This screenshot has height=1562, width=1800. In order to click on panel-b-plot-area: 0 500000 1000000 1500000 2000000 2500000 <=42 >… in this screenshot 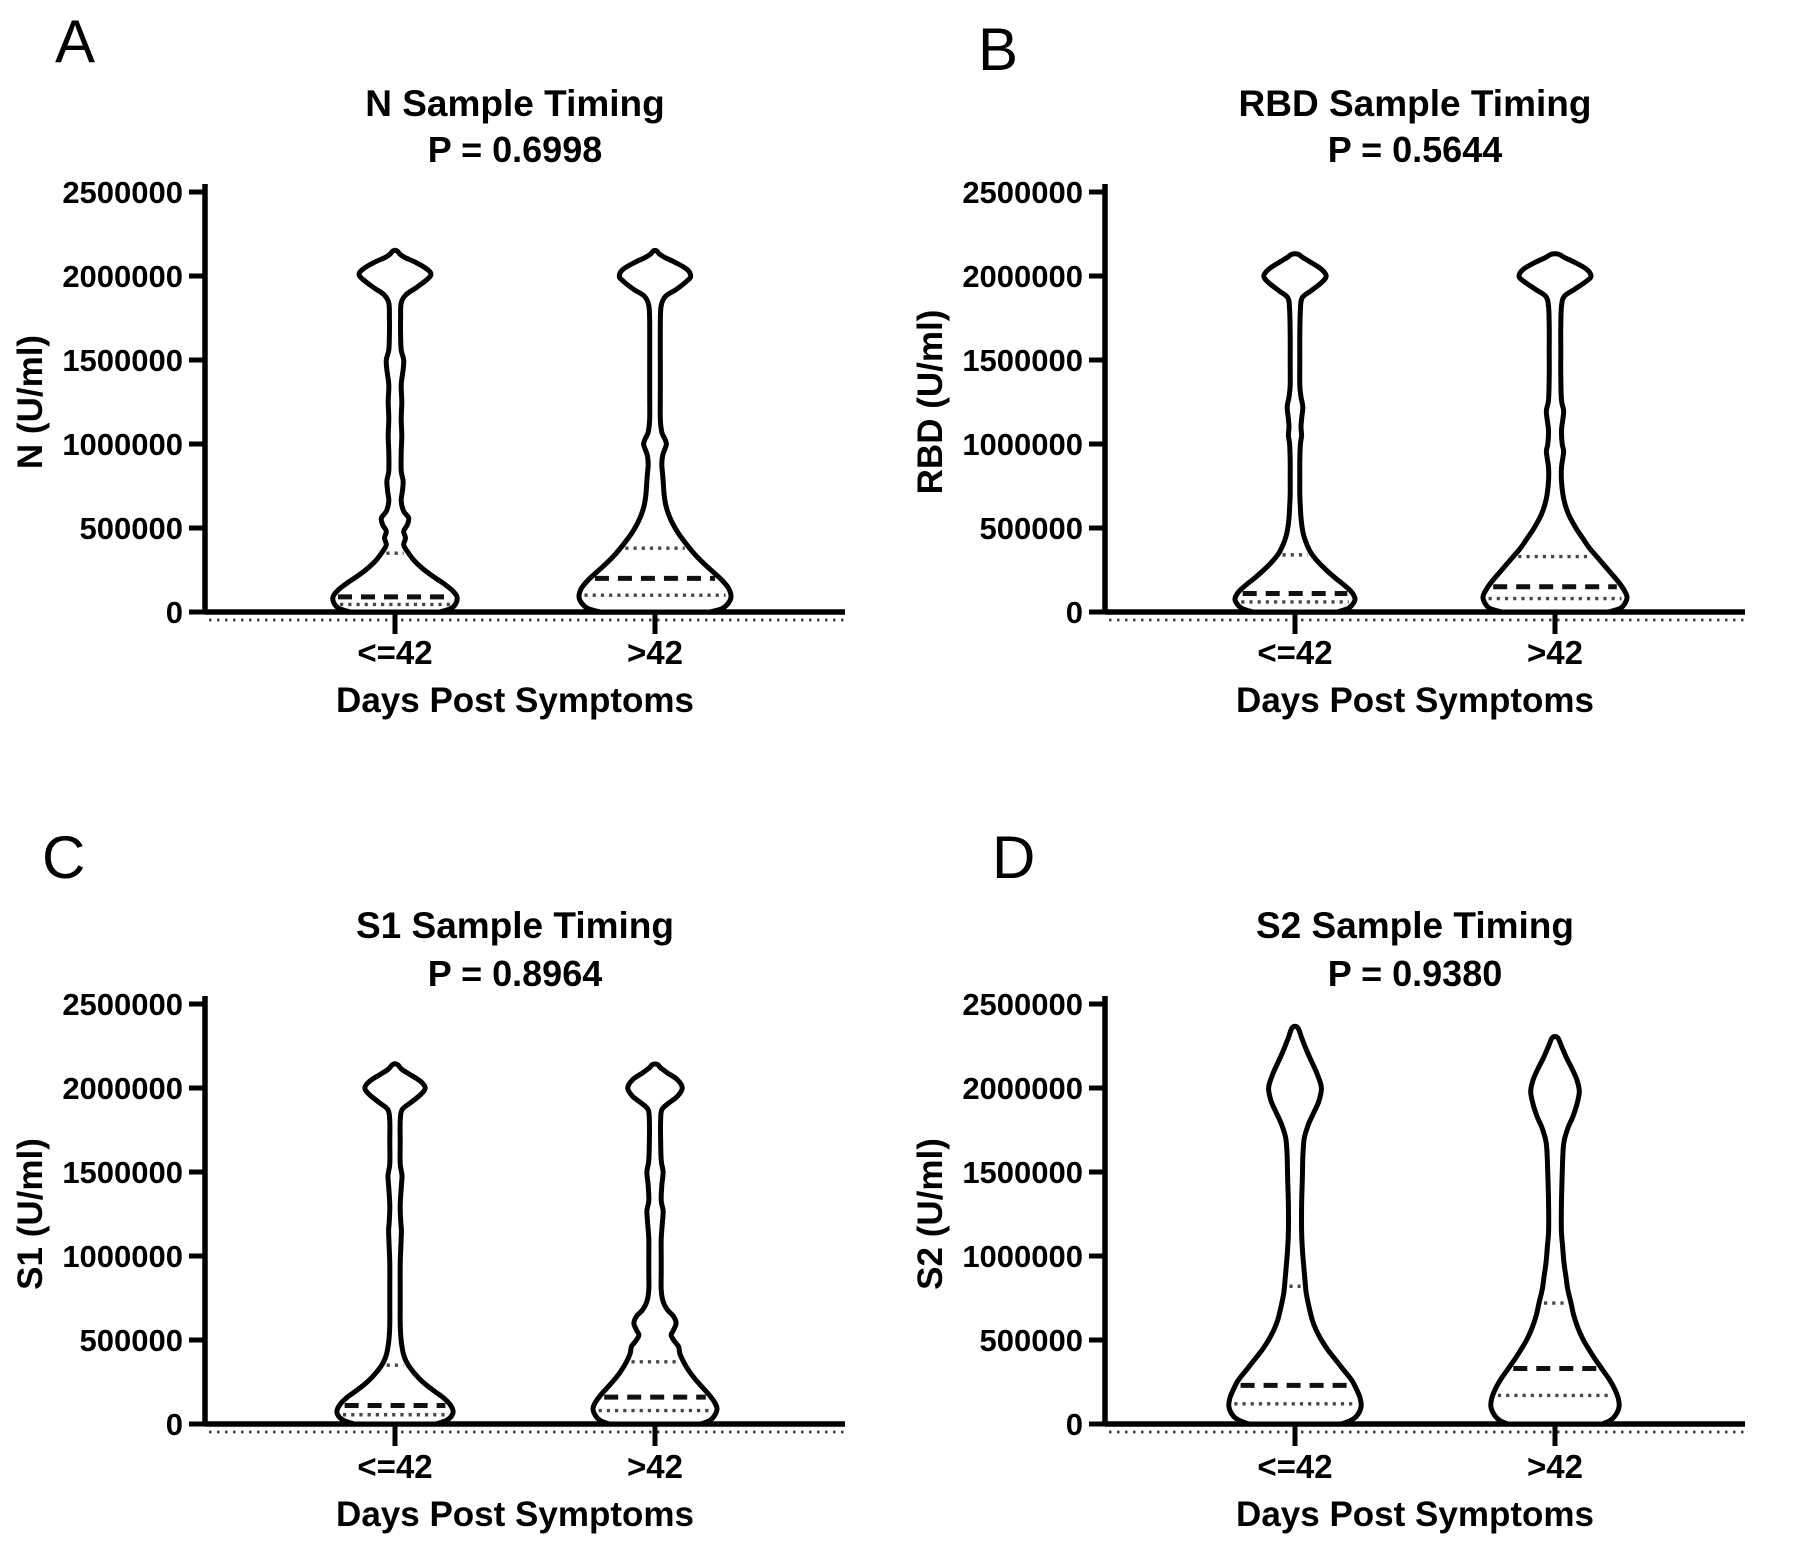, I will do `click(1353, 423)`.